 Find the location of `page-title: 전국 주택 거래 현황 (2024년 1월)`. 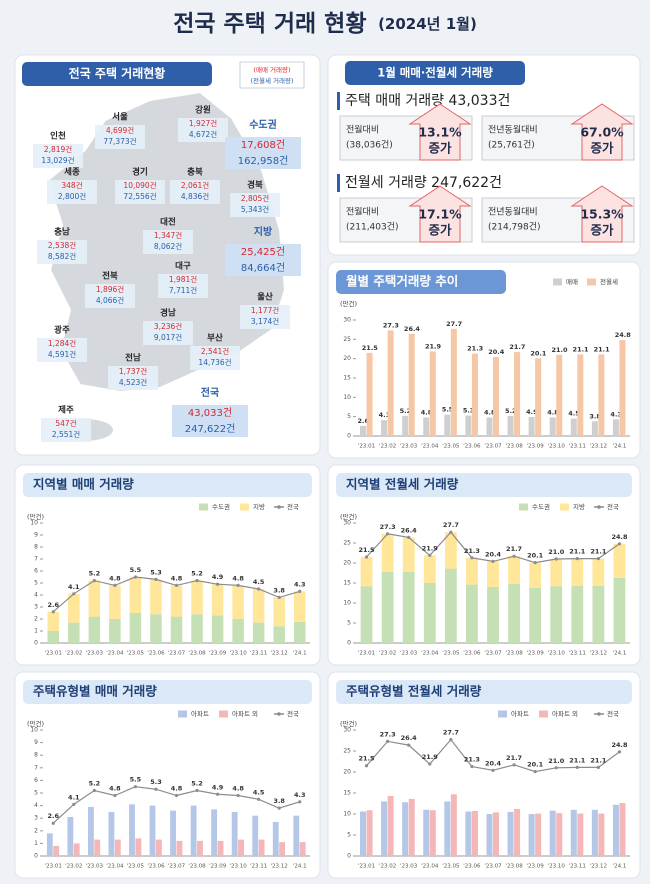

page-title: 전국 주택 거래 현황 (2024년 1월) is located at coordinates (325, 24).